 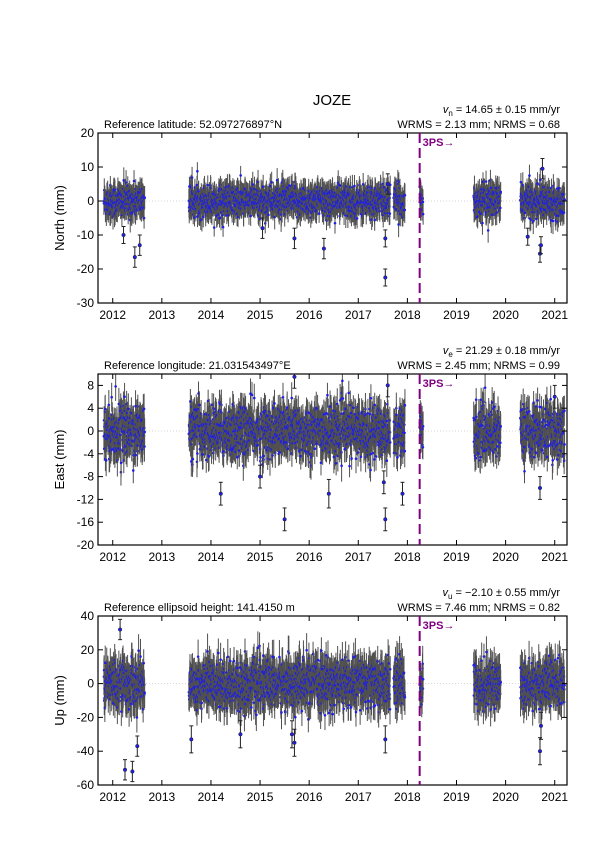 What do you see at coordinates (59, 218) in the screenshot?
I see `y-axis-label: North (mm)` at bounding box center [59, 218].